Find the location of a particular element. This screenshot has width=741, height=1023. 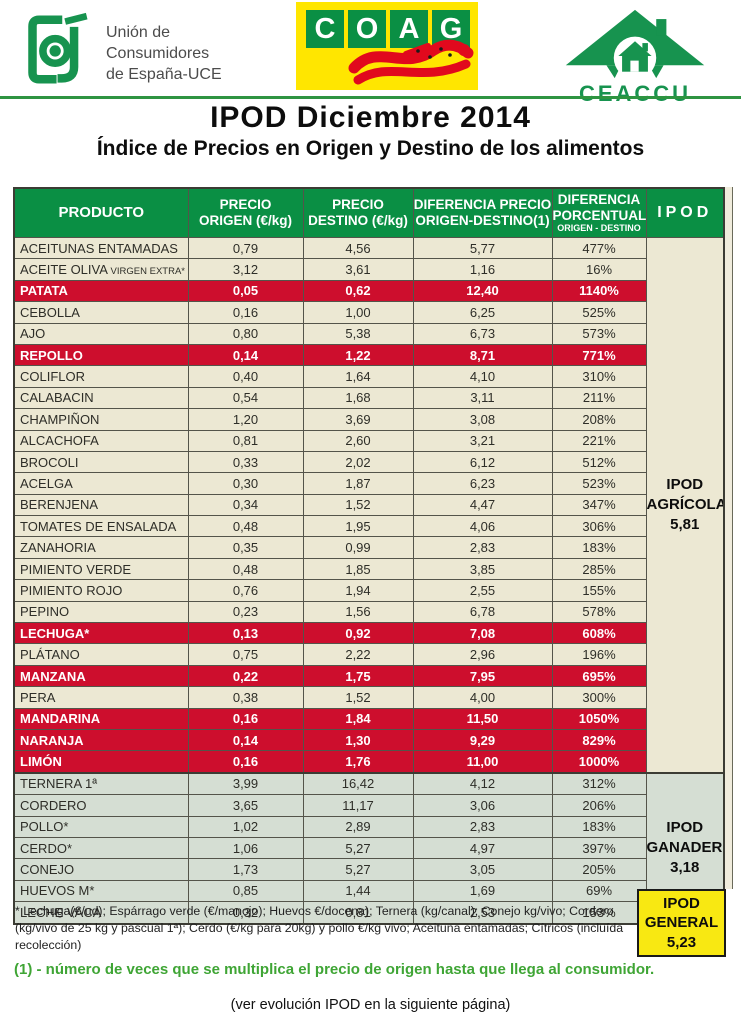

destination-price-cell: 2,89 is located at coordinates (358, 826).